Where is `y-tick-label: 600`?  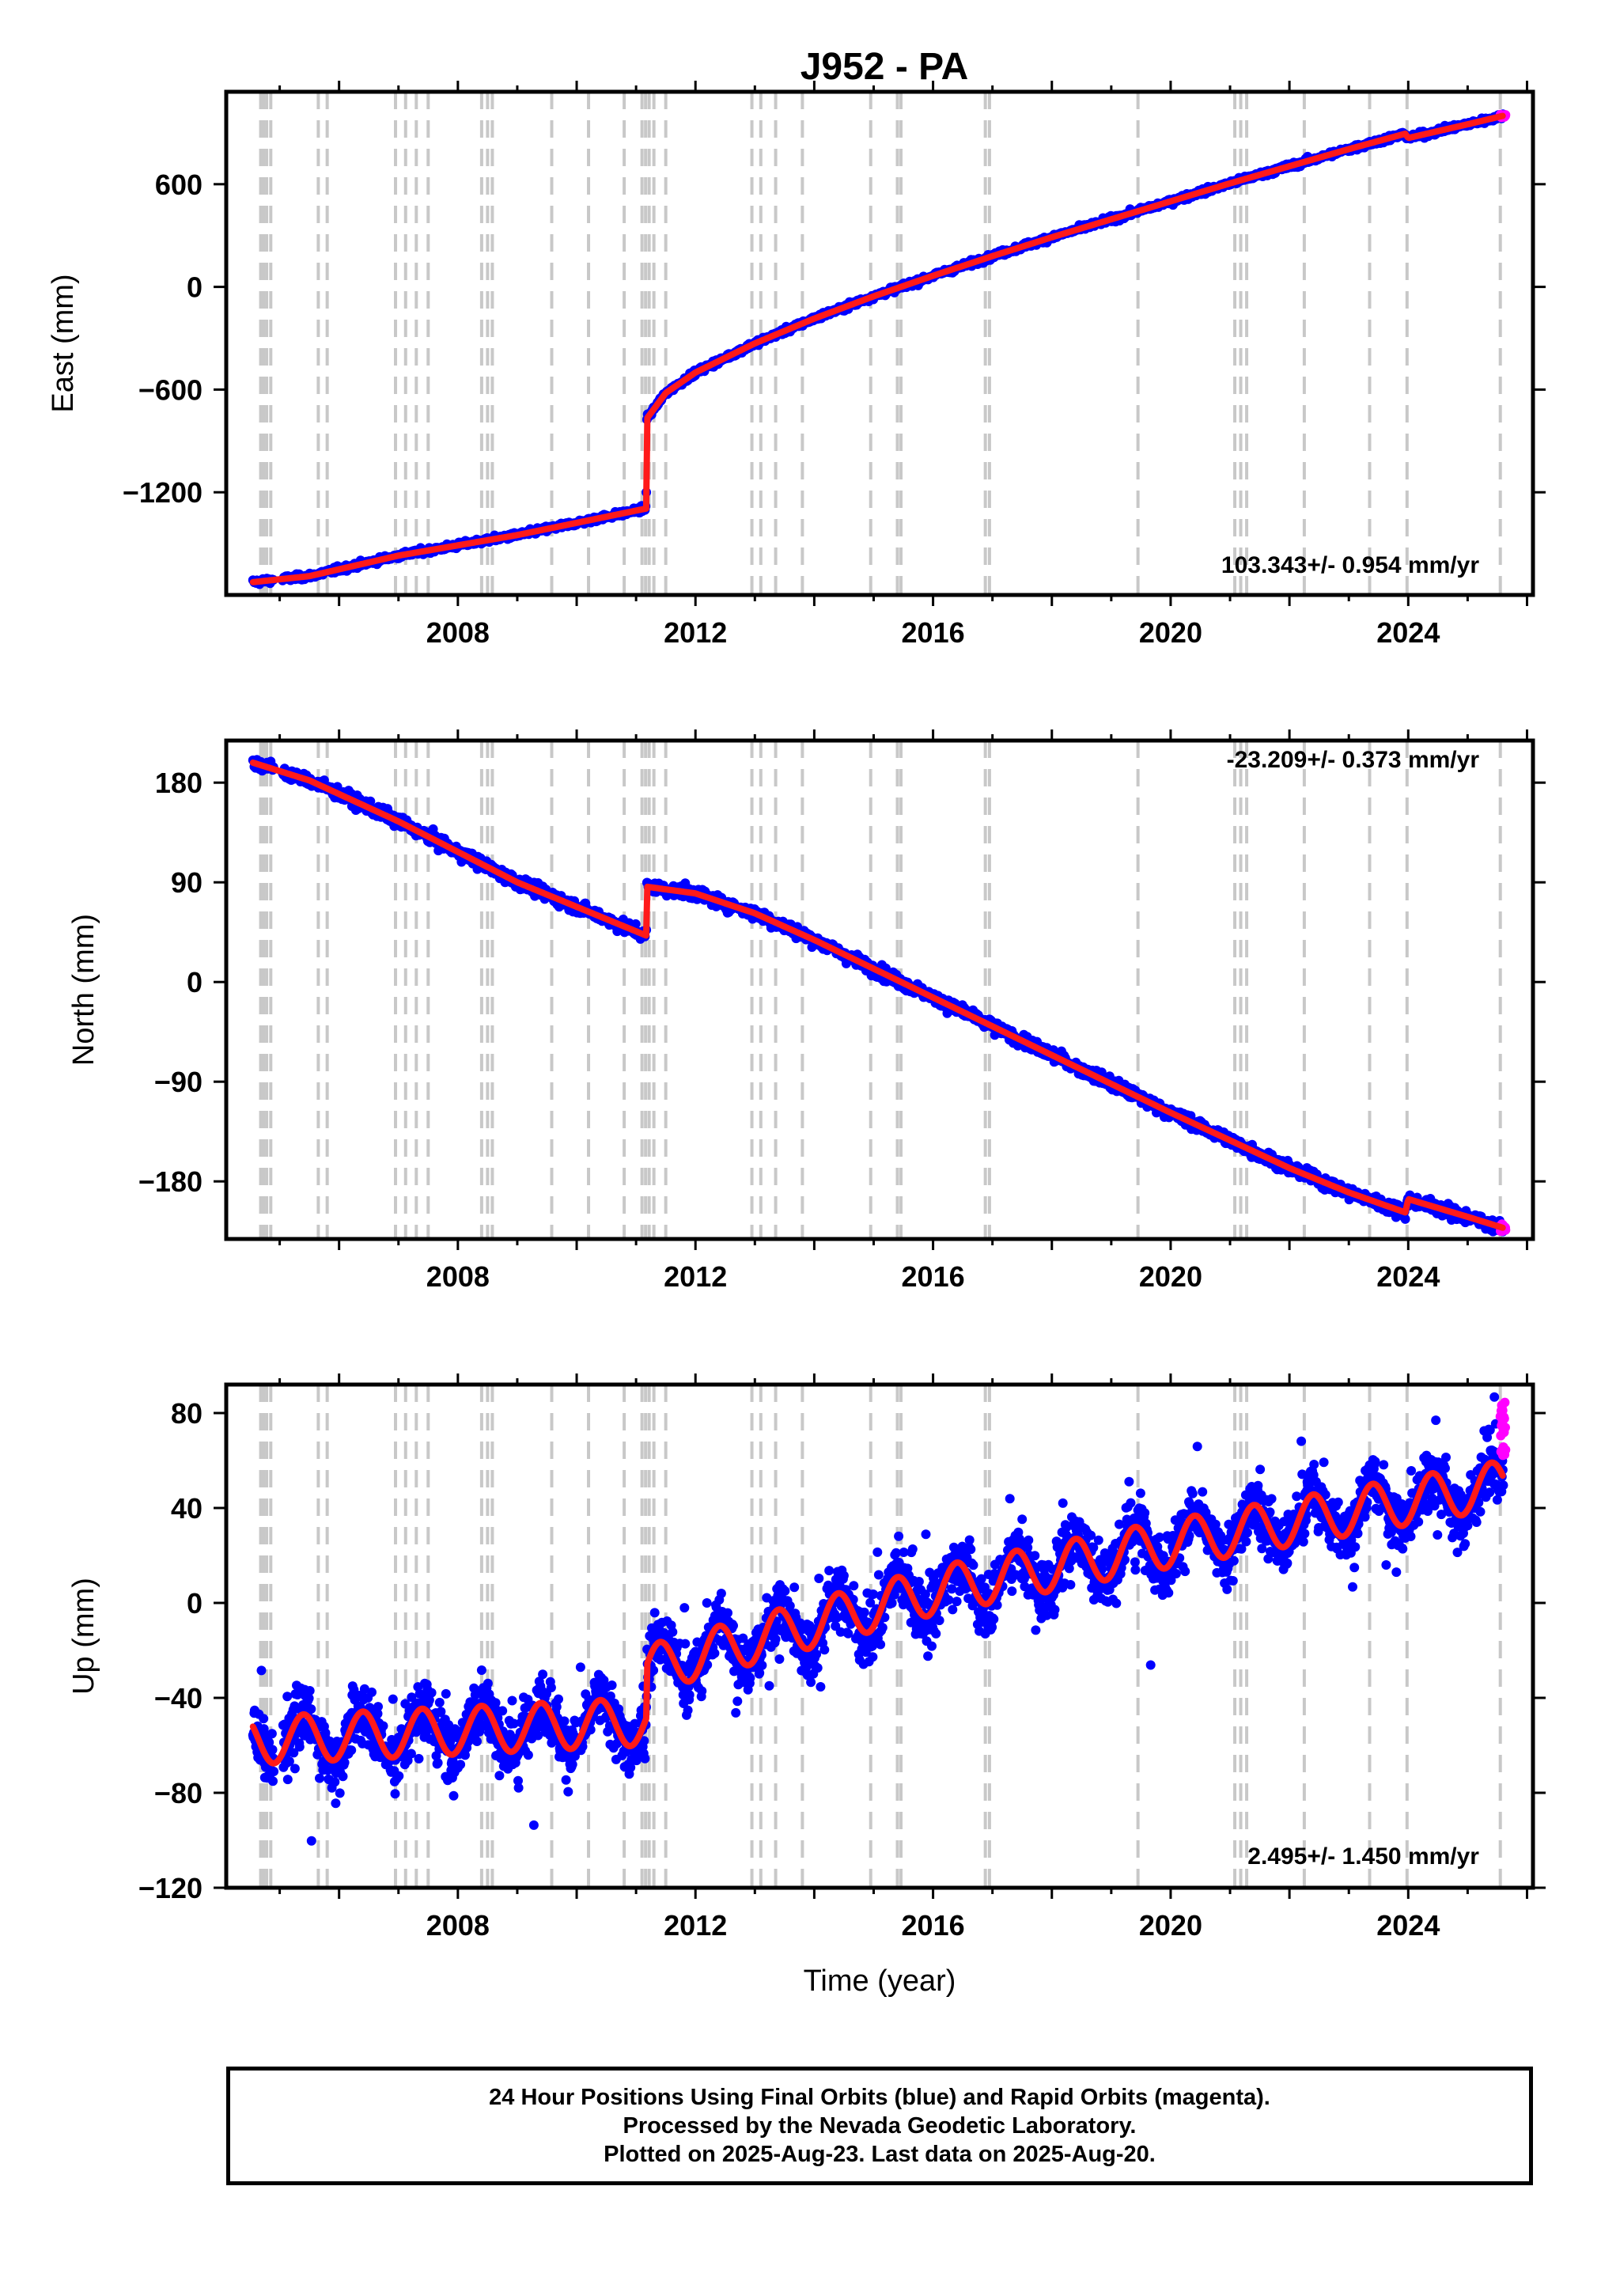
y-tick-label: 600 is located at coordinates (178, 185).